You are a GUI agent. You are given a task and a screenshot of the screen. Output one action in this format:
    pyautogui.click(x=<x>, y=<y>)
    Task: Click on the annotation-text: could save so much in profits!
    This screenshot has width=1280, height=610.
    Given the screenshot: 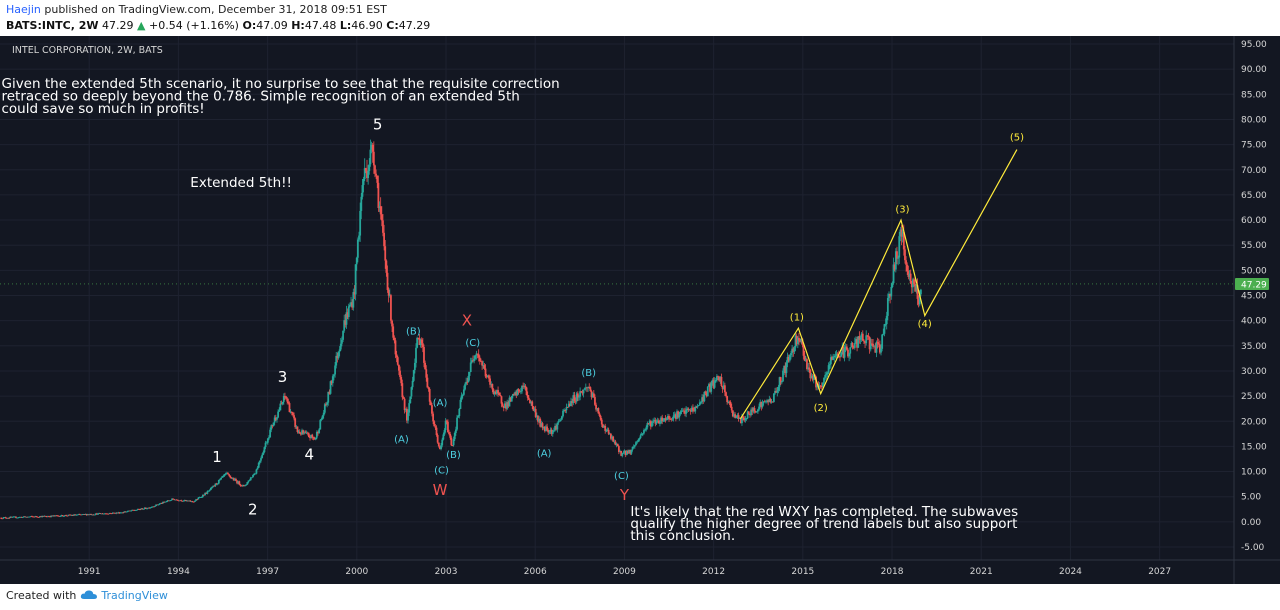 What is the action you would take?
    pyautogui.click(x=102, y=109)
    